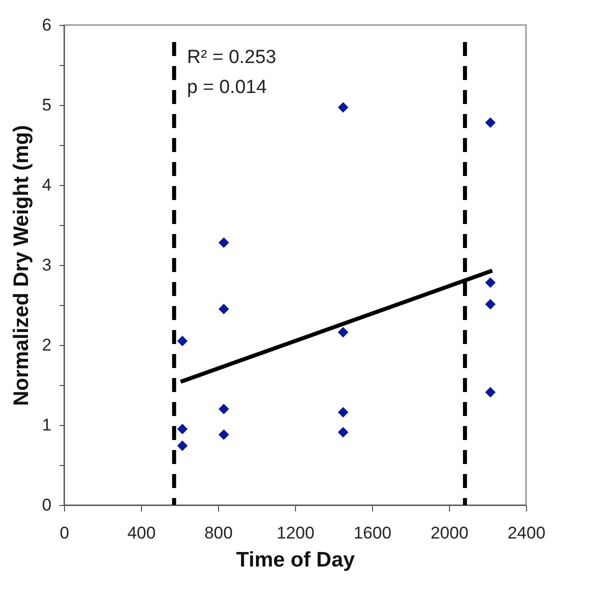  I want to click on y-tick-label: 6, so click(47, 25).